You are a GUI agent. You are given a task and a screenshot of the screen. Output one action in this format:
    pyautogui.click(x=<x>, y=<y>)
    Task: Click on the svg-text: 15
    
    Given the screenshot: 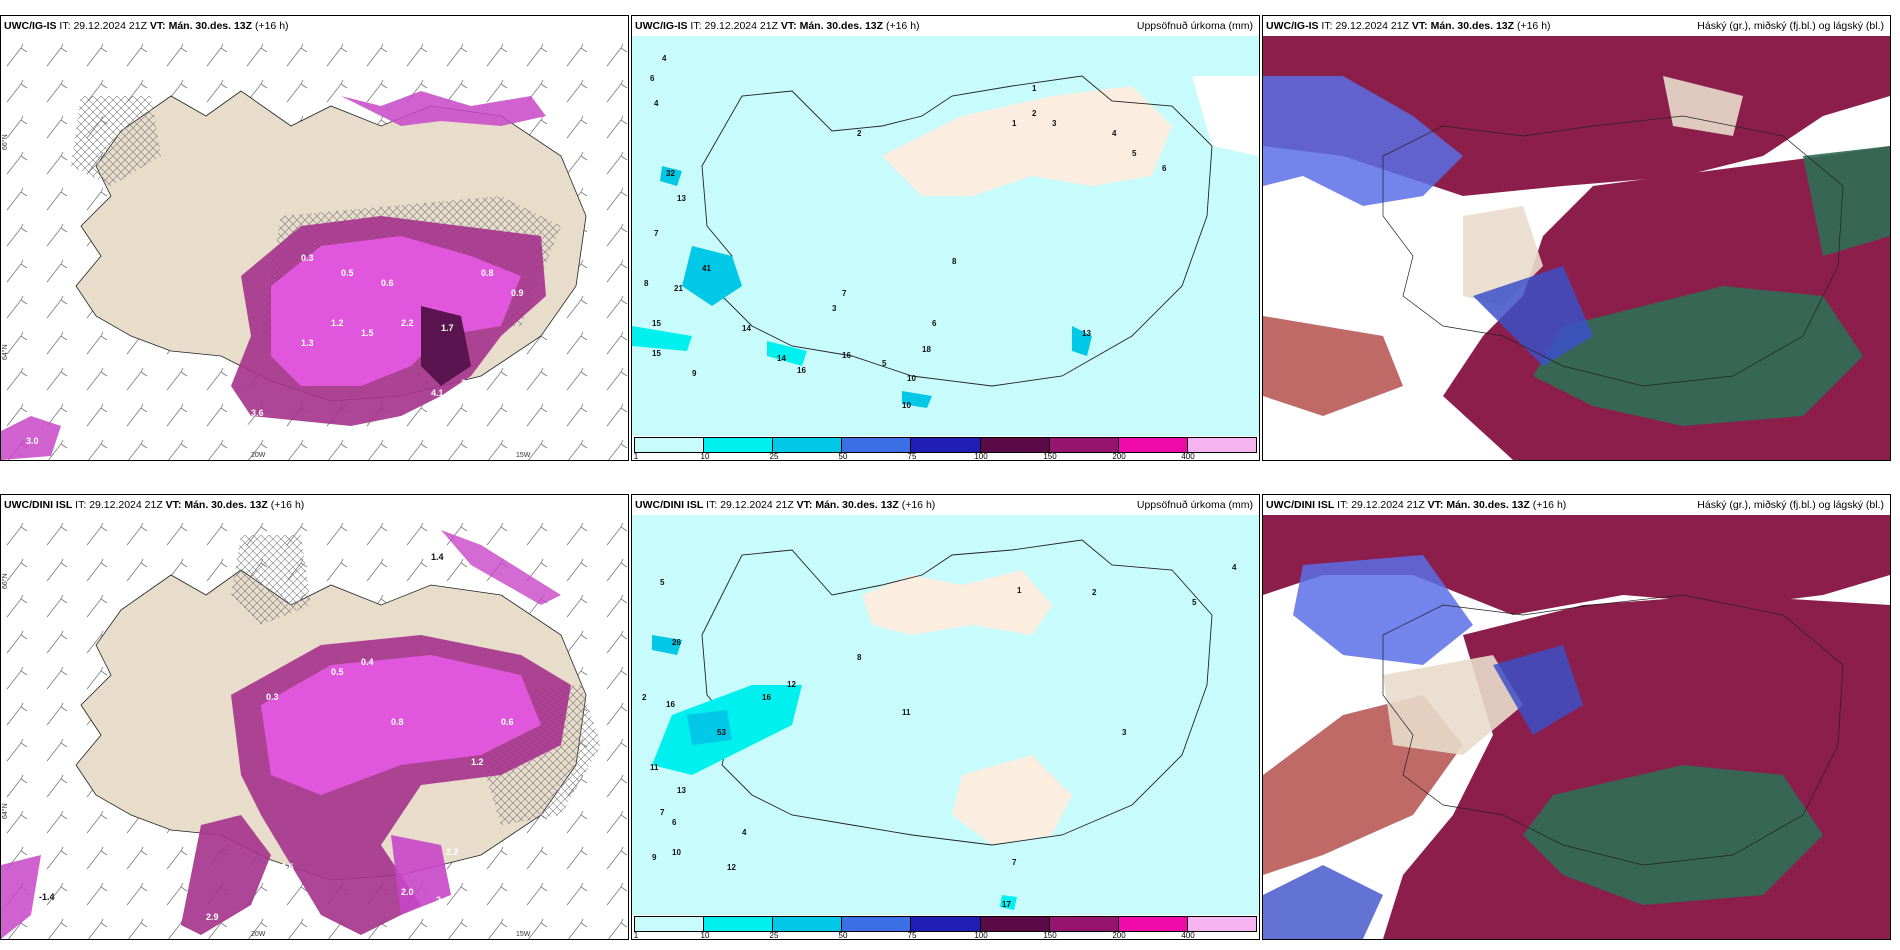 What is the action you would take?
    pyautogui.click(x=656, y=353)
    